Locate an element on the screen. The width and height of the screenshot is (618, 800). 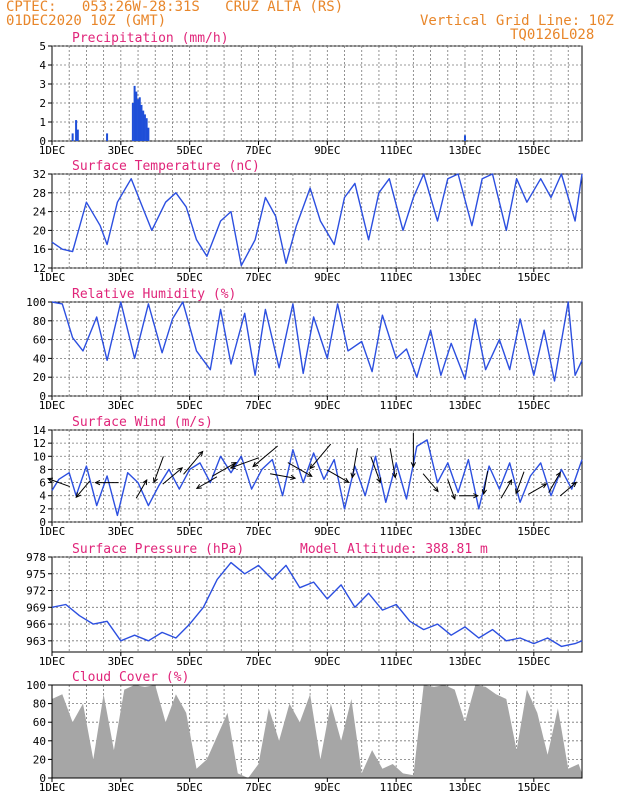
cloud-area is located at coordinates (317, 731).